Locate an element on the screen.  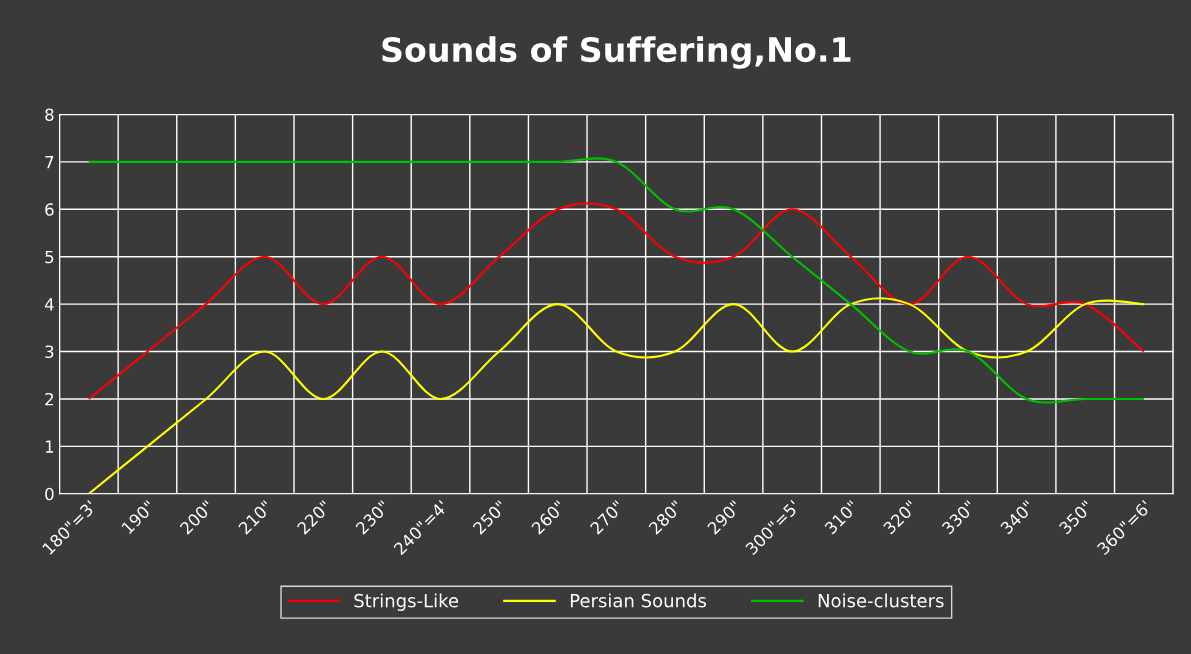
y-tick-label: 7 is located at coordinates (49, 162).